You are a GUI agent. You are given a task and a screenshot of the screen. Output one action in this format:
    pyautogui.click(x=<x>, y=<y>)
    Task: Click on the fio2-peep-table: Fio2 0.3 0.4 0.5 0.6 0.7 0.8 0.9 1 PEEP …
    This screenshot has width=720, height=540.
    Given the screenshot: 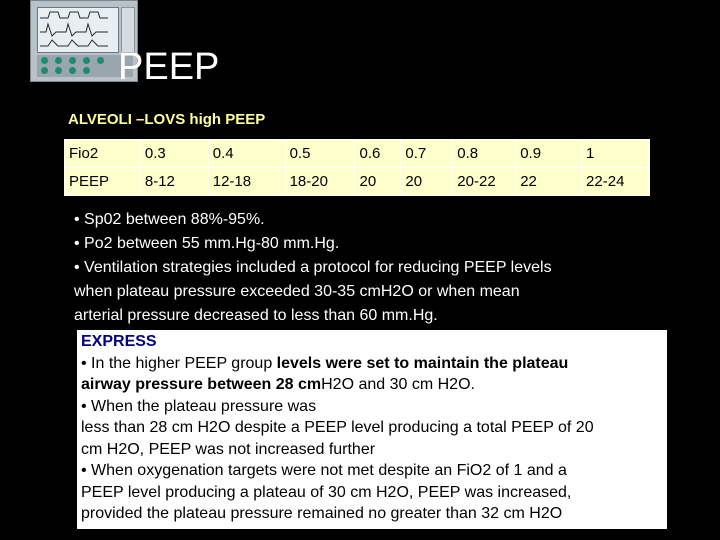 What is the action you would take?
    pyautogui.click(x=357, y=167)
    